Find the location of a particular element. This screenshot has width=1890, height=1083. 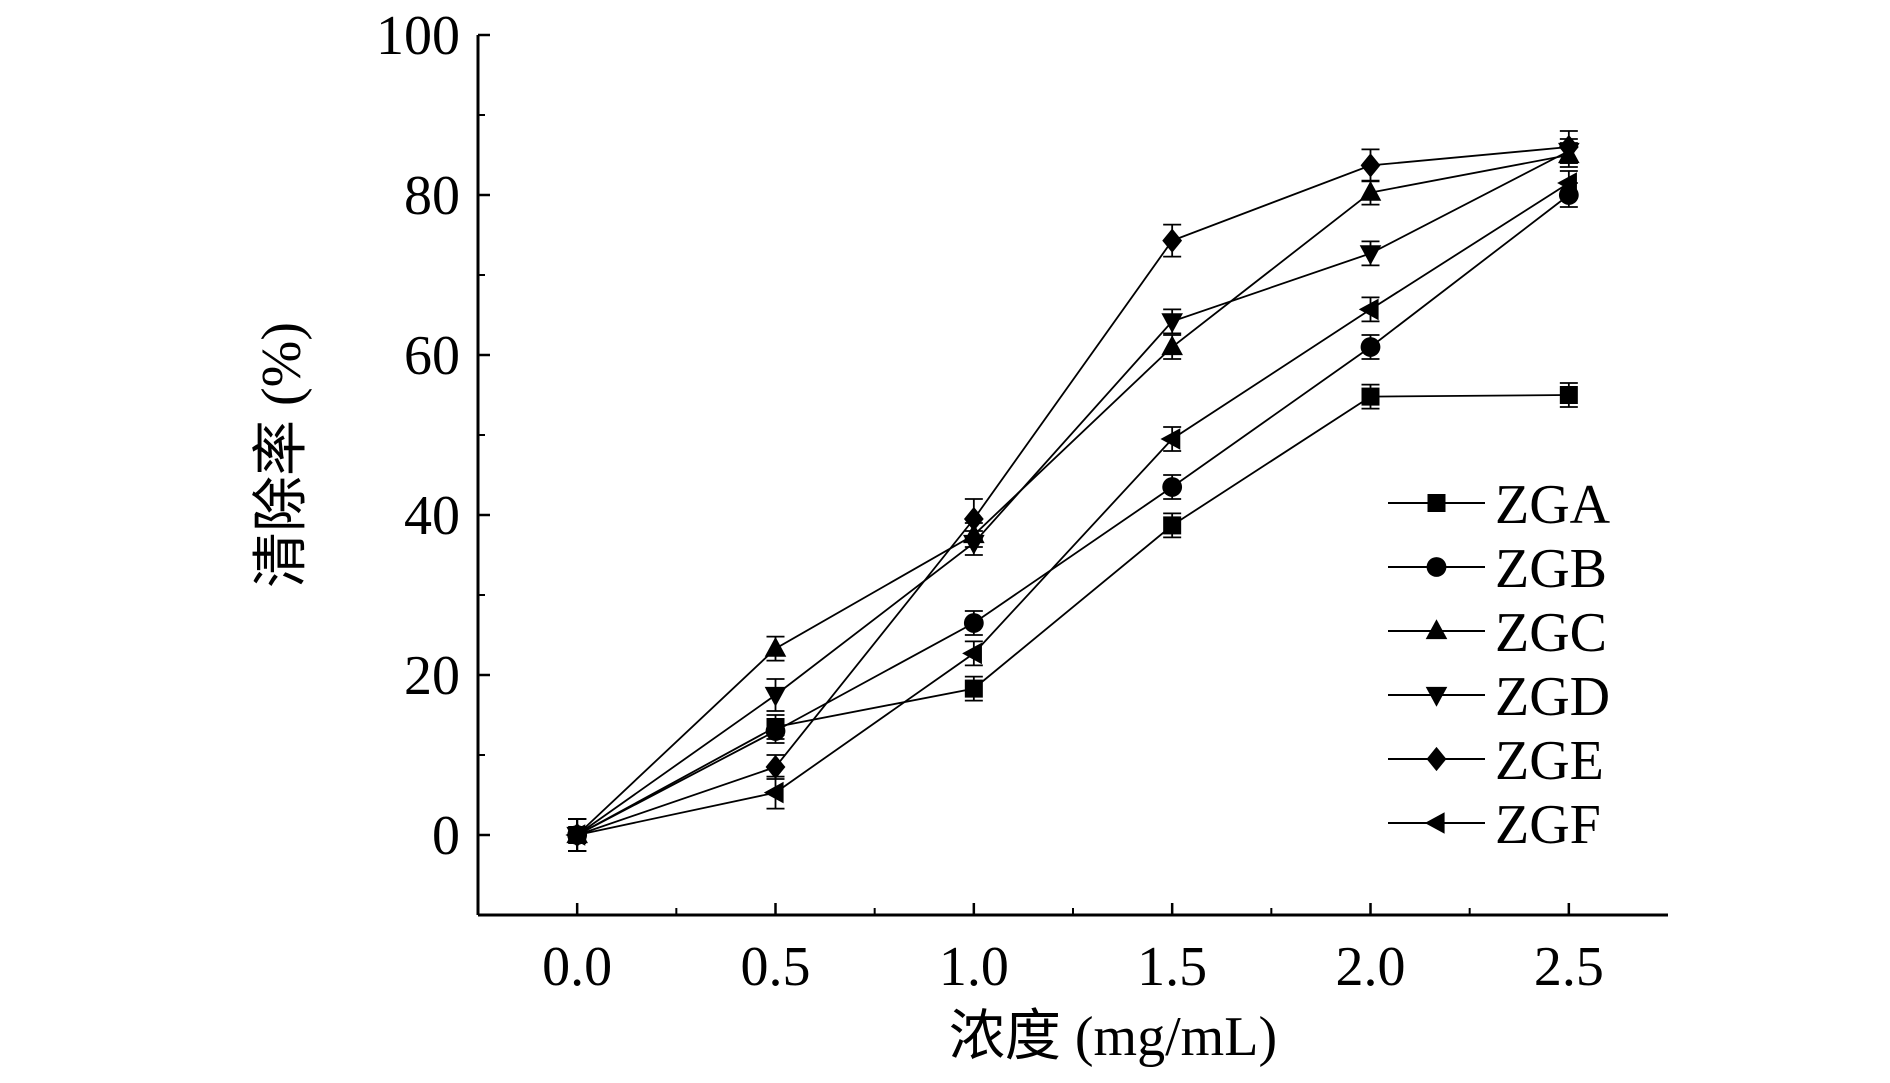

legend-marker-zgc is located at coordinates (1436, 629).